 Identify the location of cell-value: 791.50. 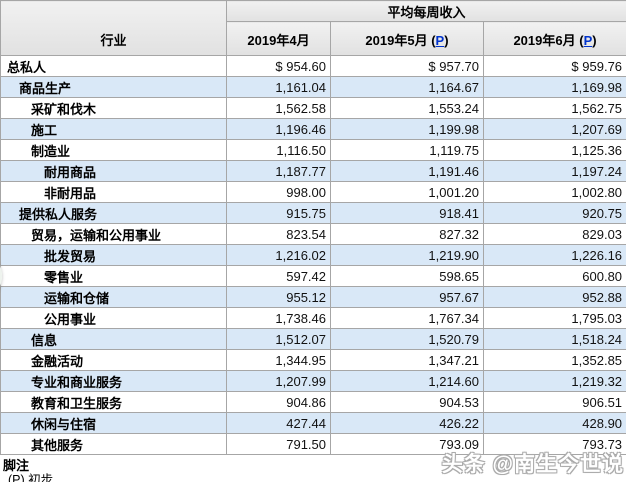
(278, 444).